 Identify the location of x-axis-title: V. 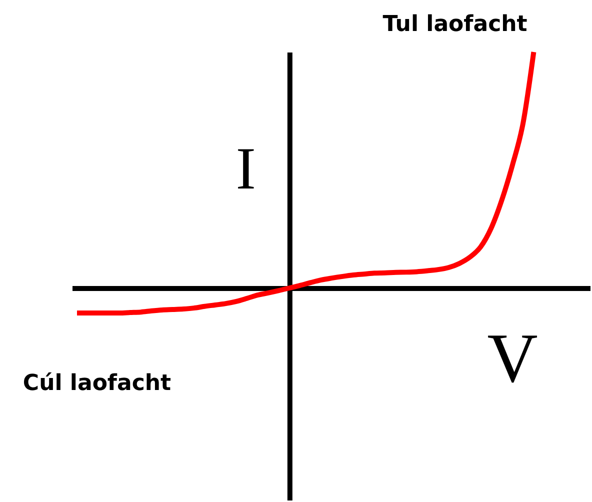
(512, 359).